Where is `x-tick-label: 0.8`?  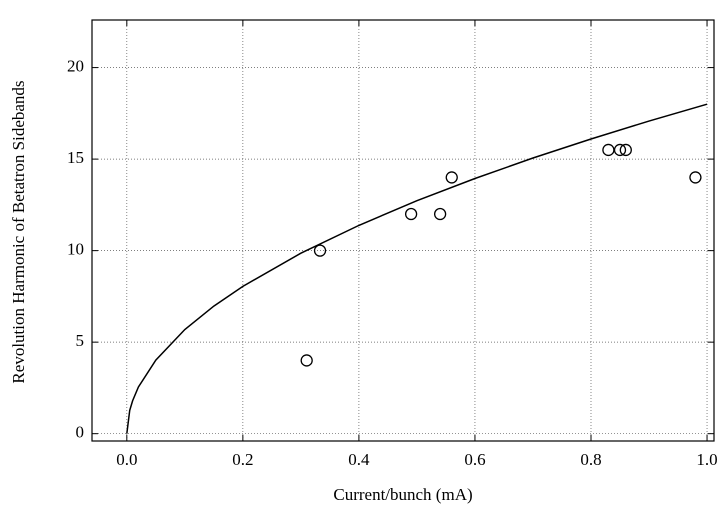 x-tick-label: 0.8 is located at coordinates (590, 459).